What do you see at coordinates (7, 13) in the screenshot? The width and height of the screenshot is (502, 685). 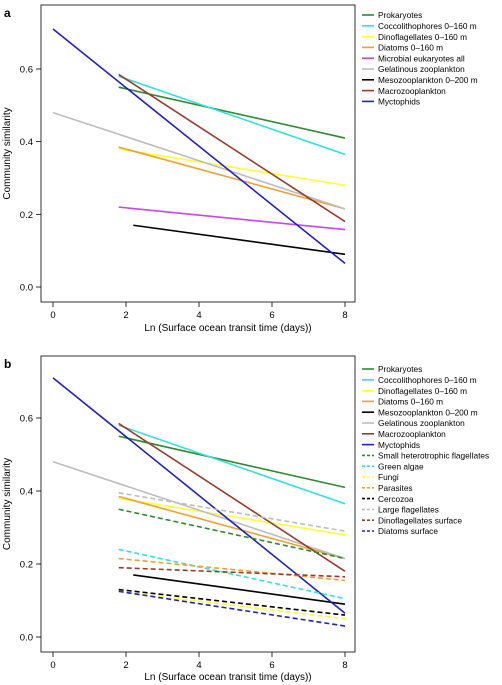 I see `panel-label: a` at bounding box center [7, 13].